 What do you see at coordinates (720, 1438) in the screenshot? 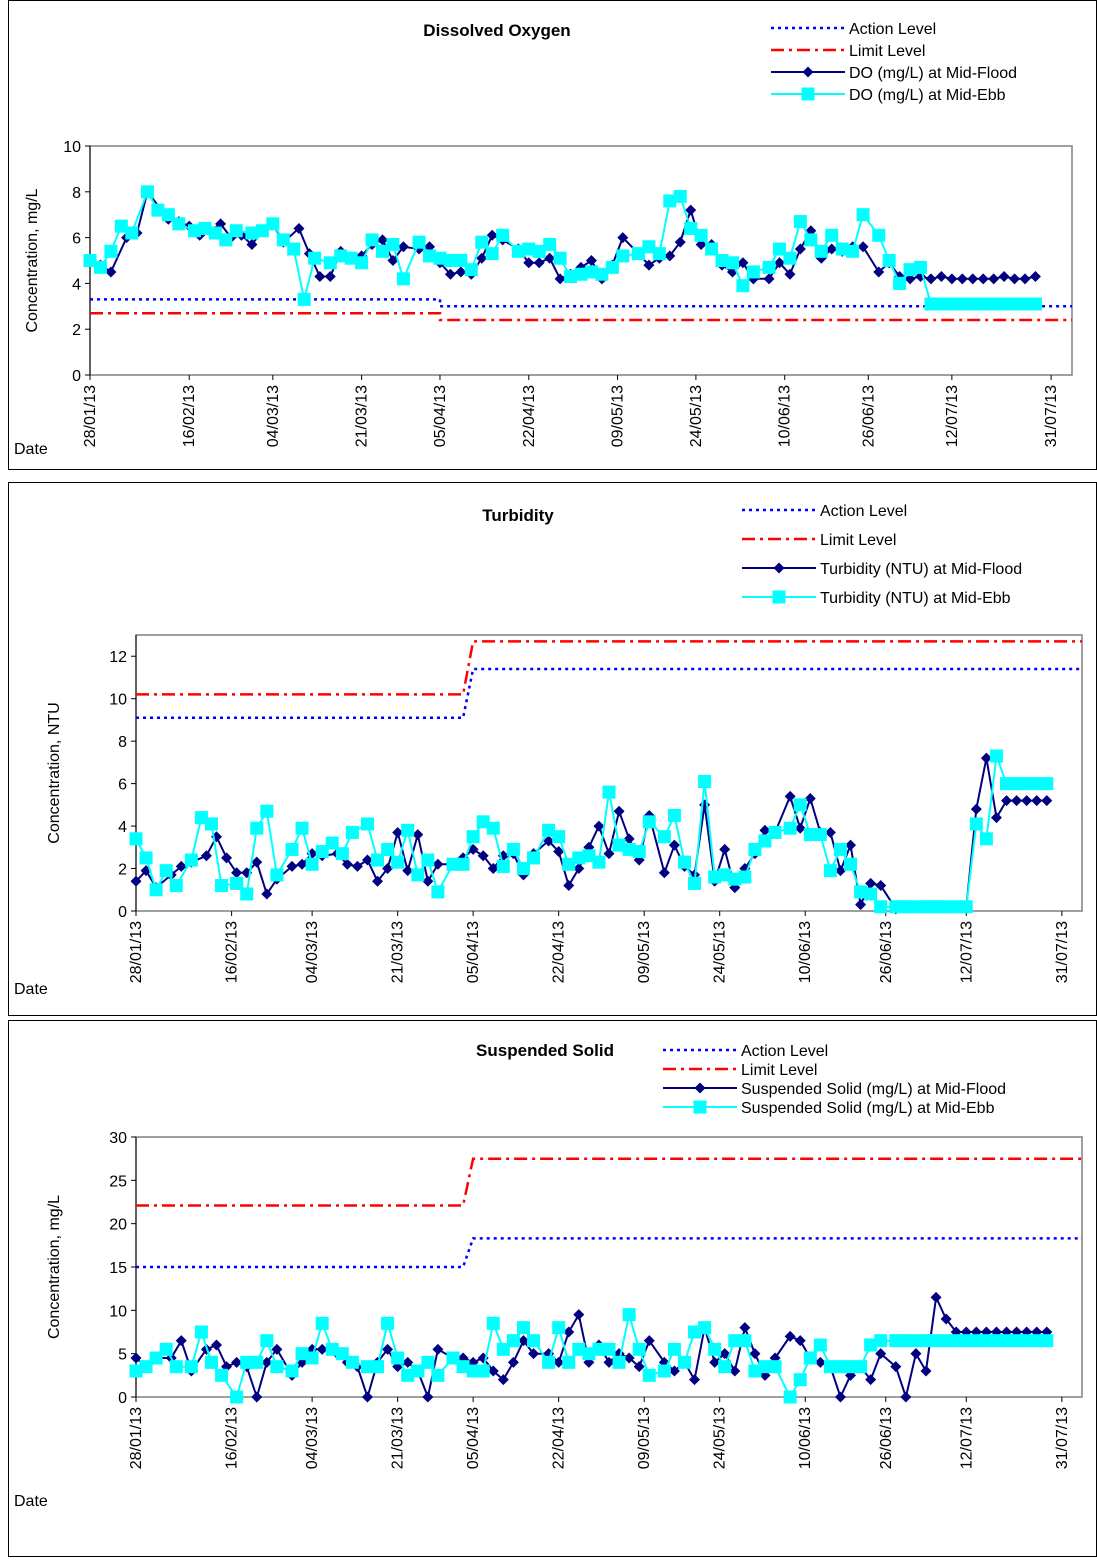
I see `suspended-solid-x-tick-label: 24/05/13` at bounding box center [720, 1438].